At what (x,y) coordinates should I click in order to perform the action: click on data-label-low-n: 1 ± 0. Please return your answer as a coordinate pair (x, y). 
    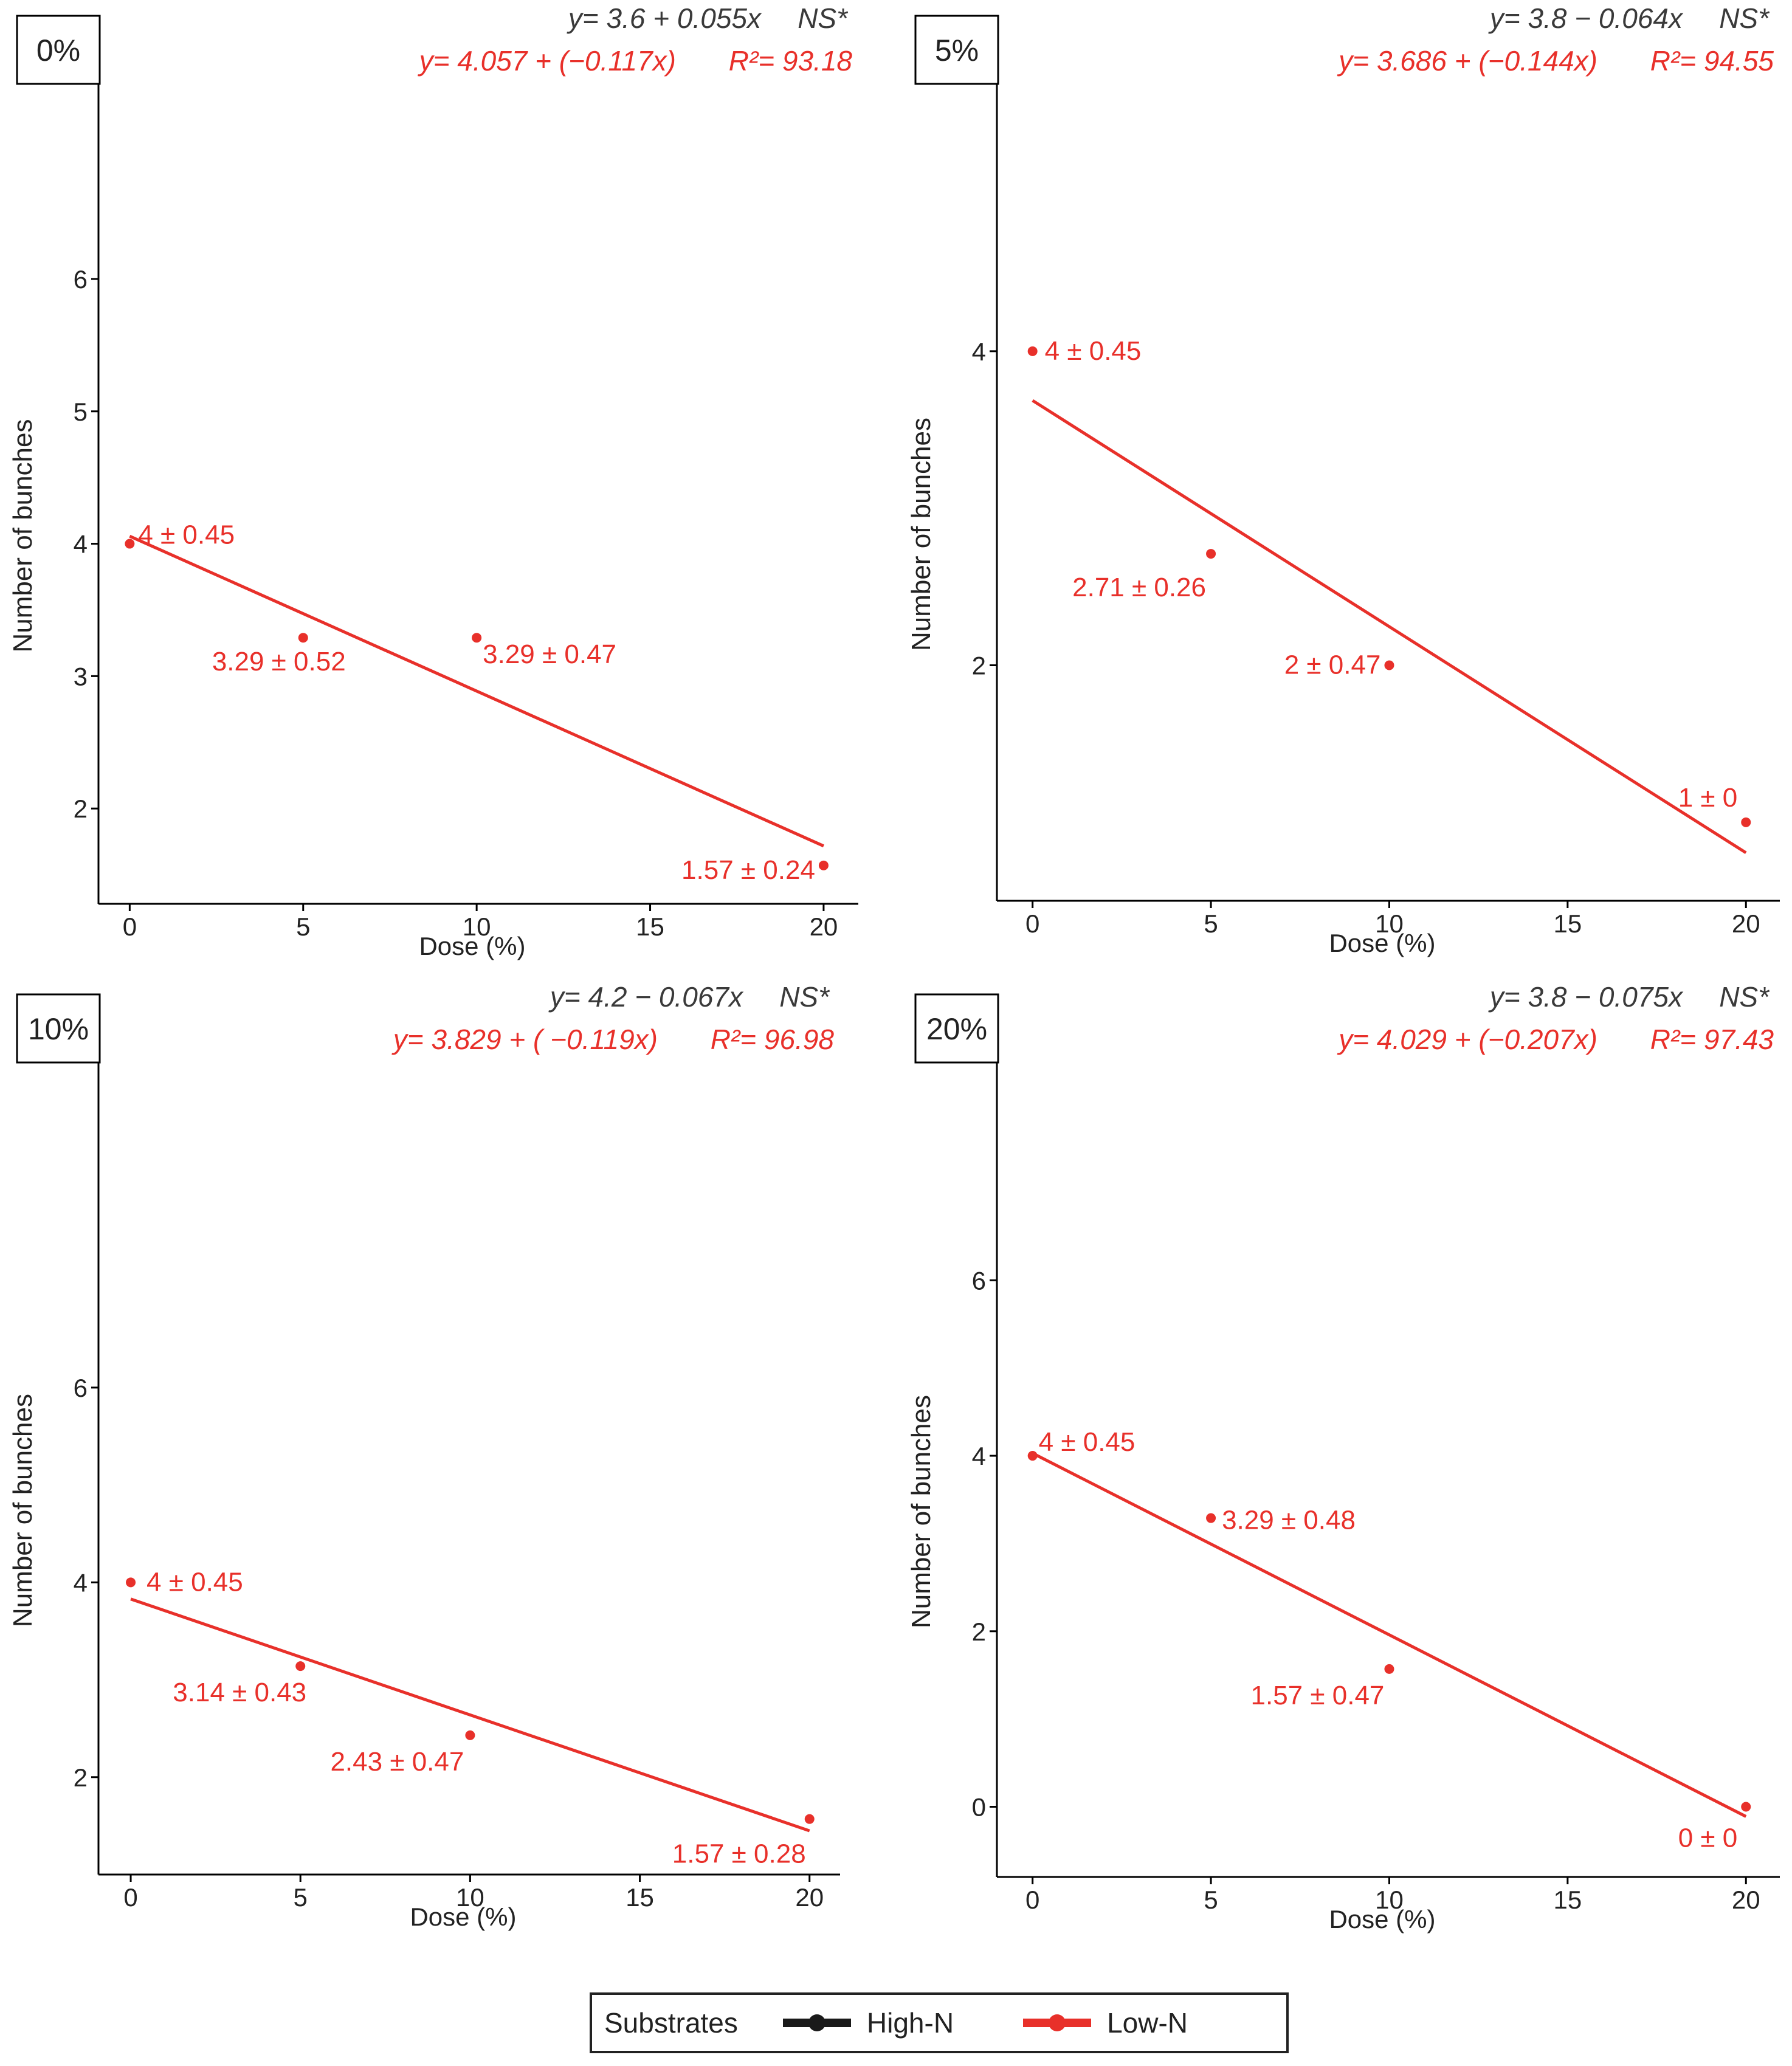
    Looking at the image, I should click on (1708, 798).